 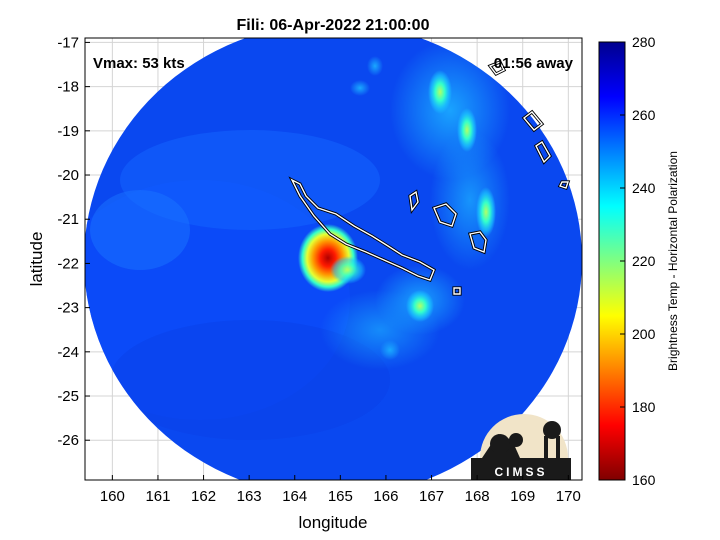 What do you see at coordinates (68, 42) in the screenshot?
I see `y-tick-label: -17` at bounding box center [68, 42].